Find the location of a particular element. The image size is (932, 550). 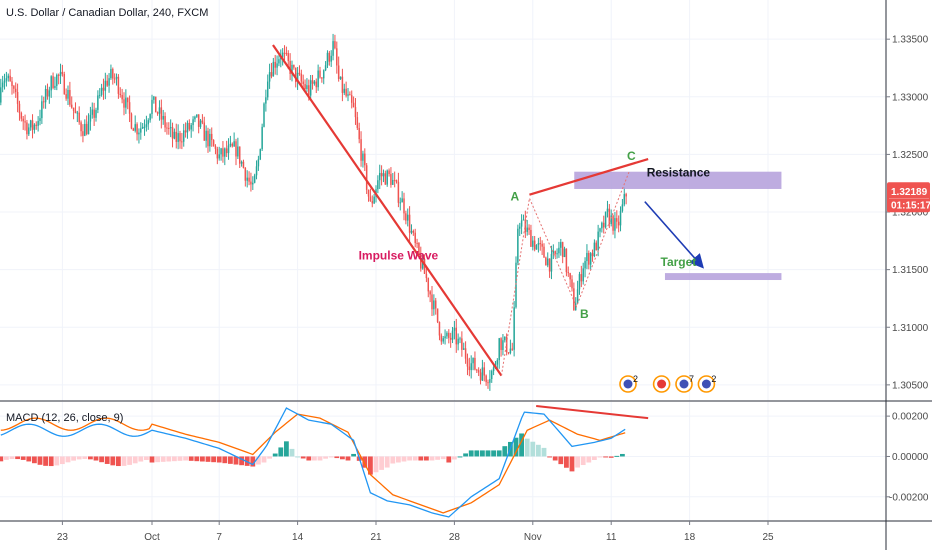

annotation-c: C is located at coordinates (631, 156).